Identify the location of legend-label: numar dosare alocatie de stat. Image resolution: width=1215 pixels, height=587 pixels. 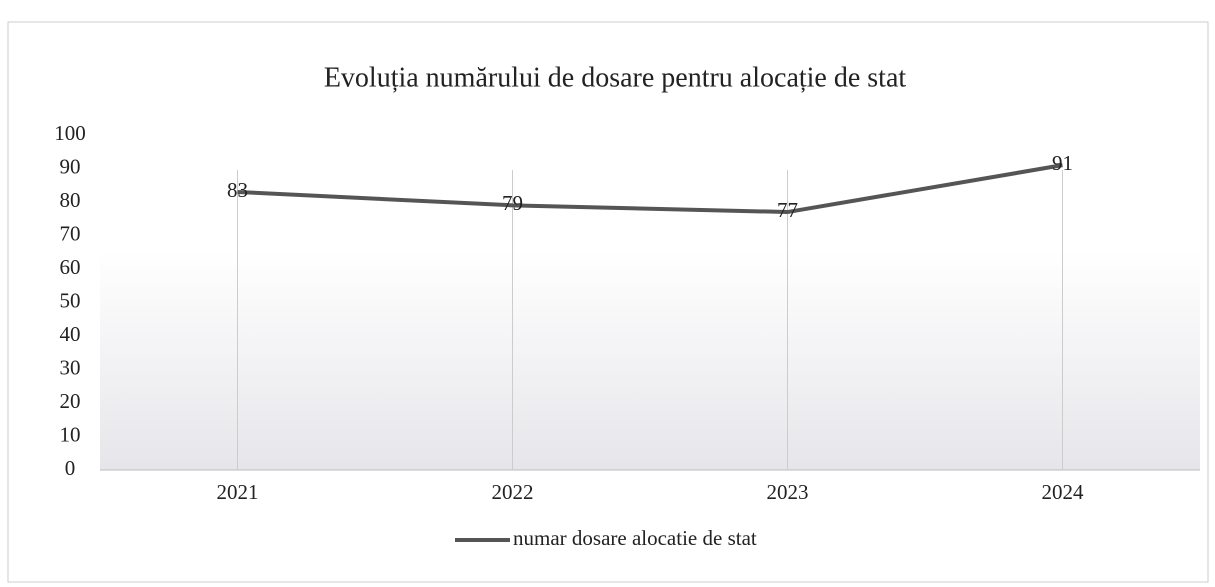
(635, 538).